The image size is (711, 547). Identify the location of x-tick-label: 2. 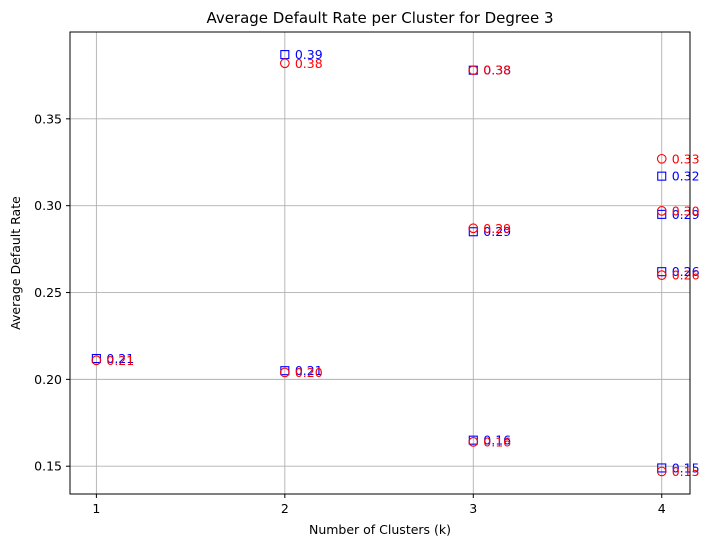
(285, 508).